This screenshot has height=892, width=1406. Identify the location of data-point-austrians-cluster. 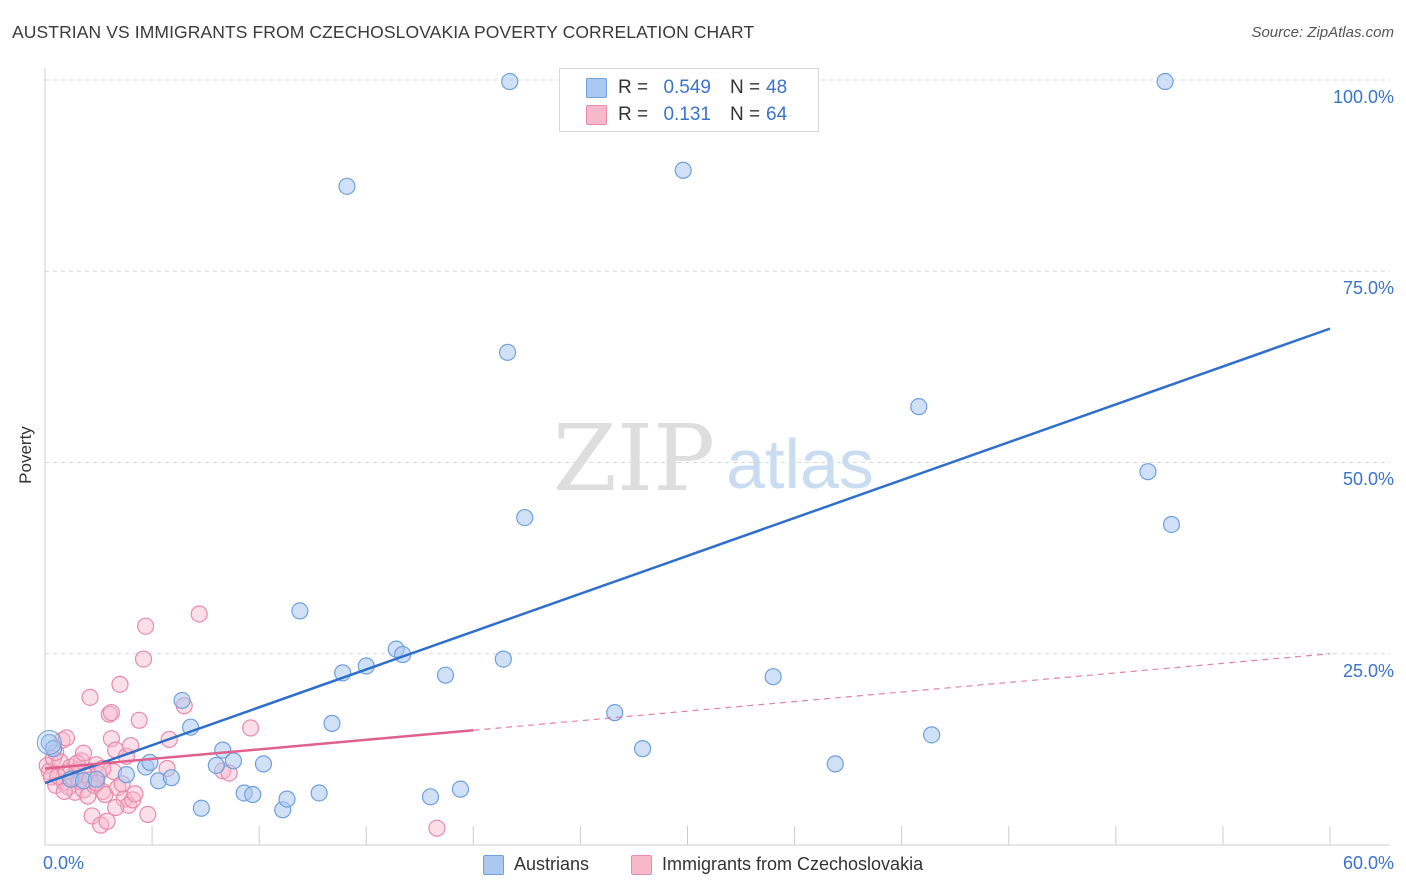
(49, 742).